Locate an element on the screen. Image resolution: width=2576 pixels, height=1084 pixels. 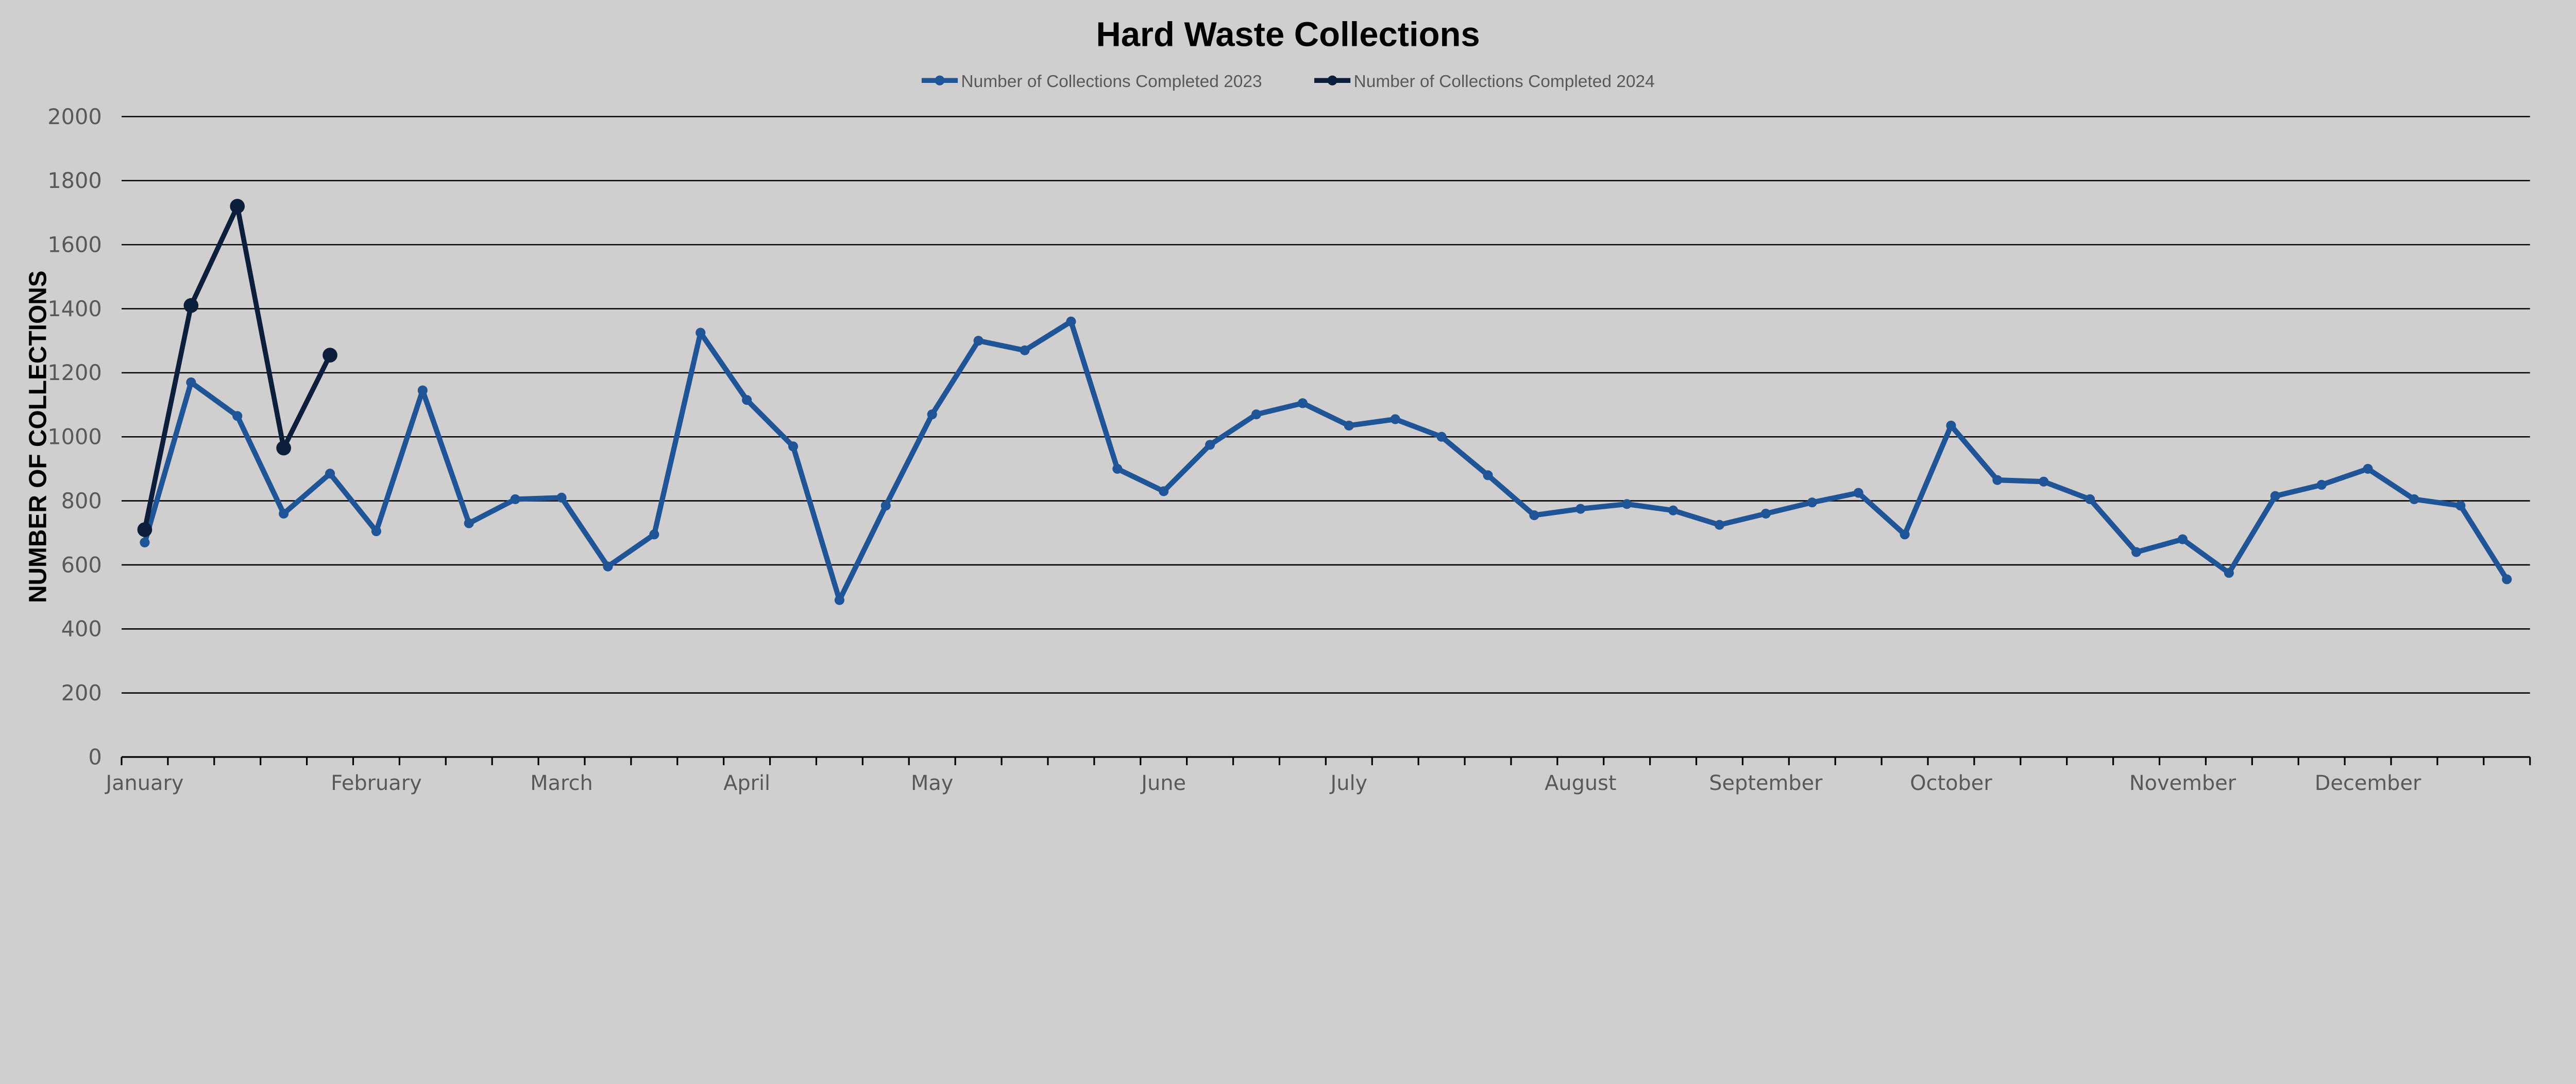
y-tick-label: 1400 is located at coordinates (74, 309).